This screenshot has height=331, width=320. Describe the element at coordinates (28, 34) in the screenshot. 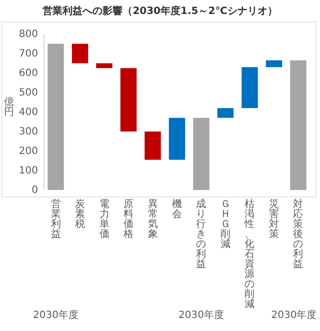

I see `y-tick-label: 800` at that location.